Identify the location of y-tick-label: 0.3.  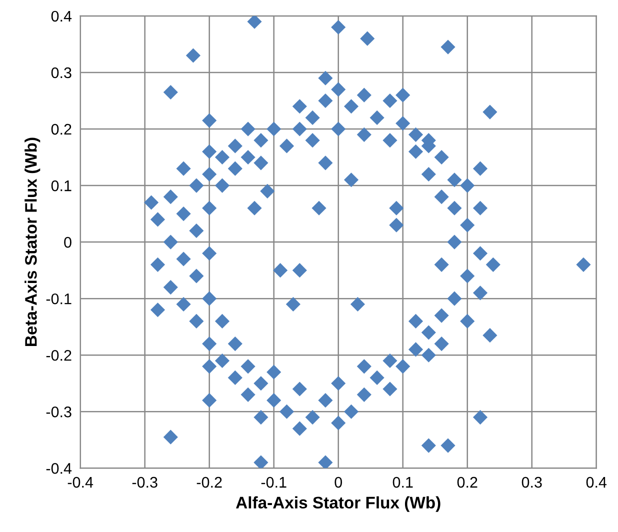
(61, 72).